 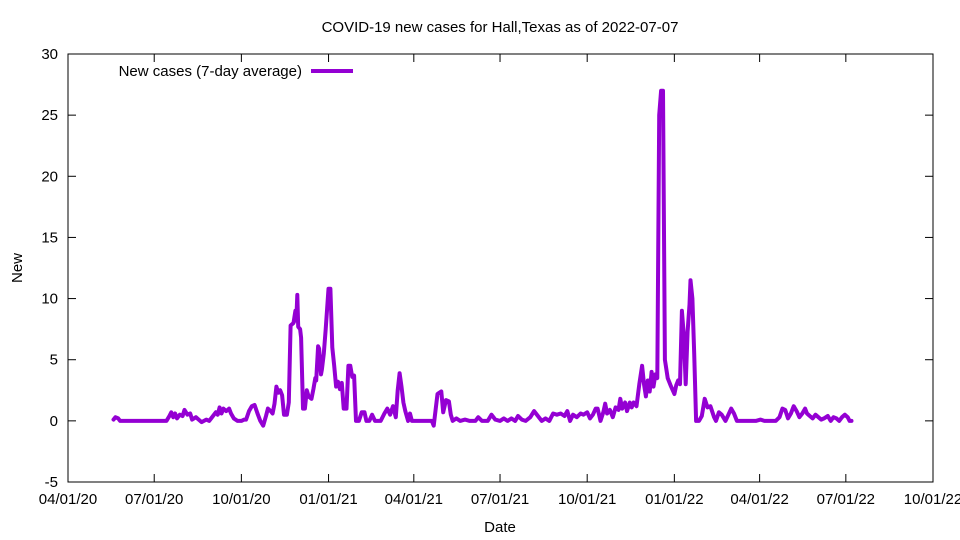 What do you see at coordinates (674, 499) in the screenshot?
I see `x-tick-label: 01/01/22` at bounding box center [674, 499].